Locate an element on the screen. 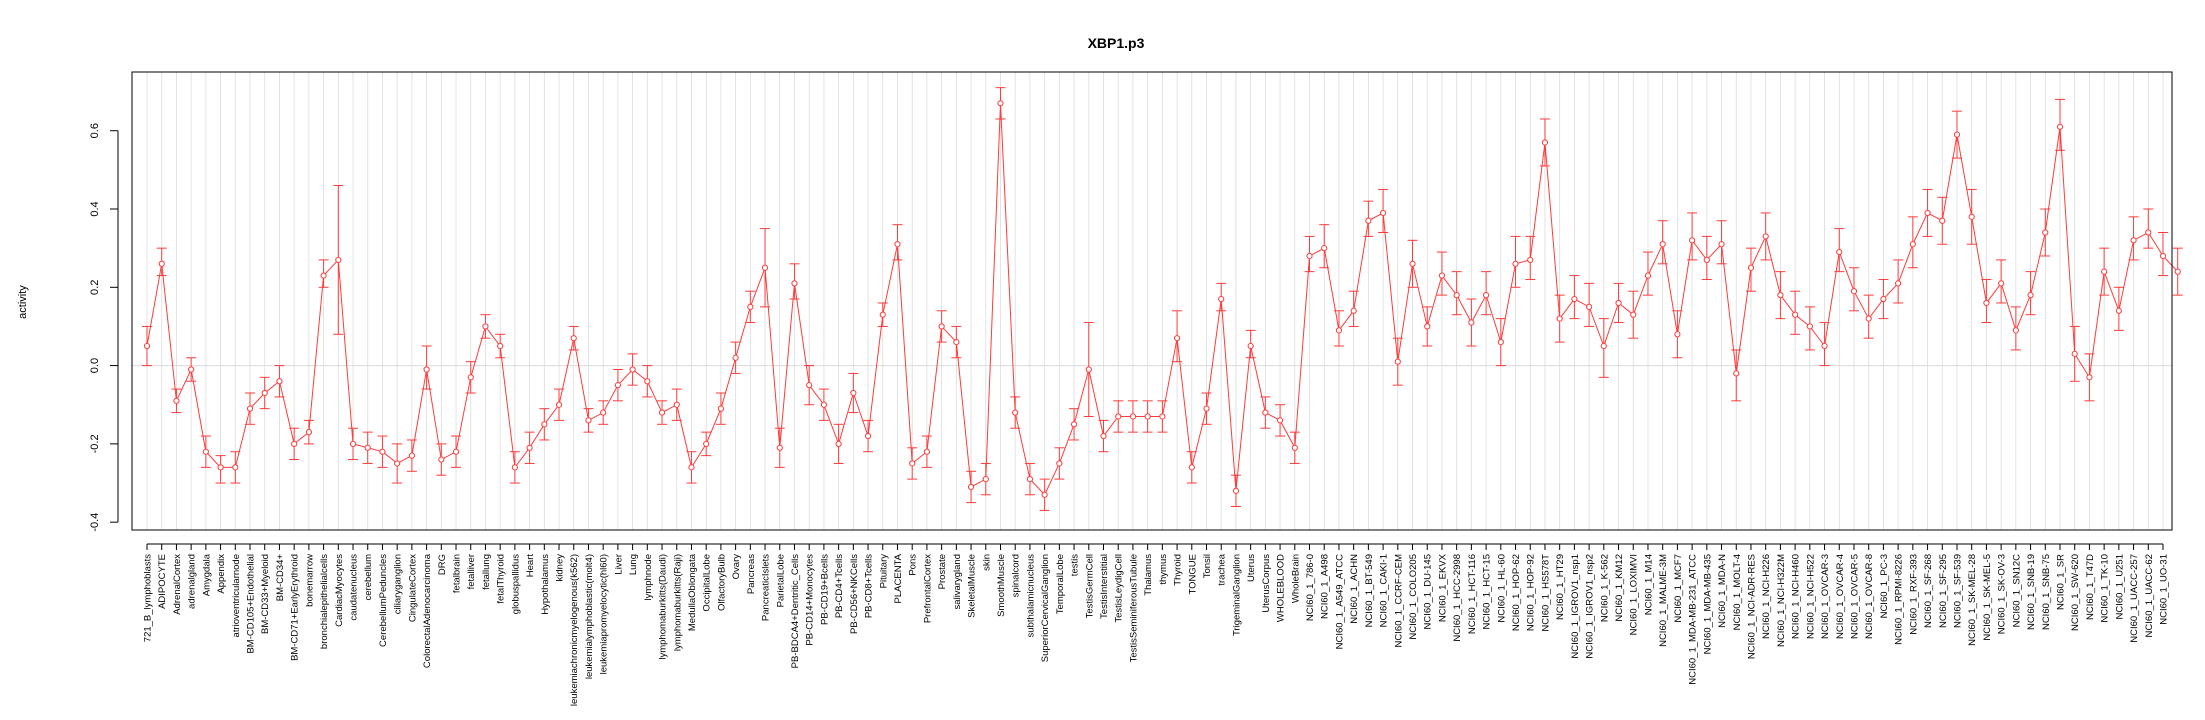 Image resolution: width=2205 pixels, height=720 pixels. x-tick-label: TestisLeydigCell is located at coordinates (1119, 588).